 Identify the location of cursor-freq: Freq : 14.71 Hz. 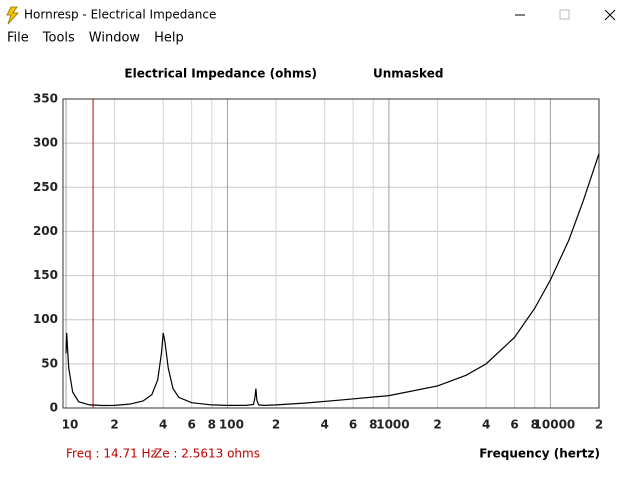
(111, 454).